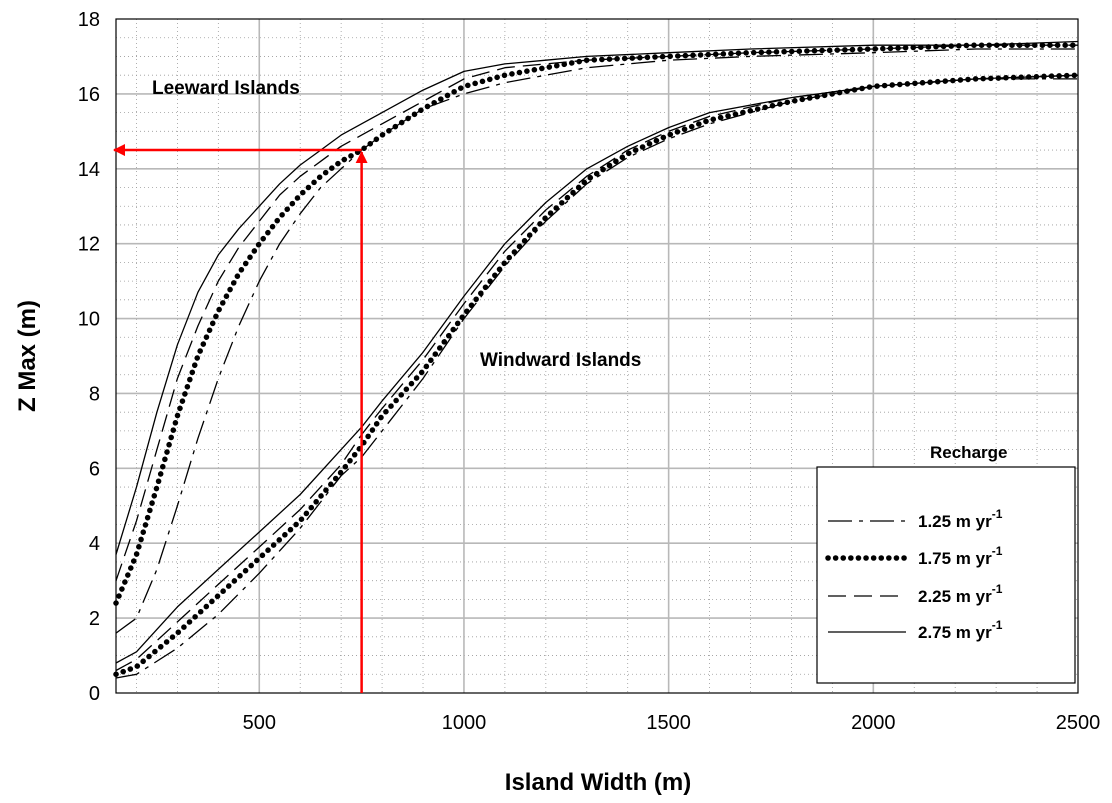  I want to click on legend-box, so click(946, 575).